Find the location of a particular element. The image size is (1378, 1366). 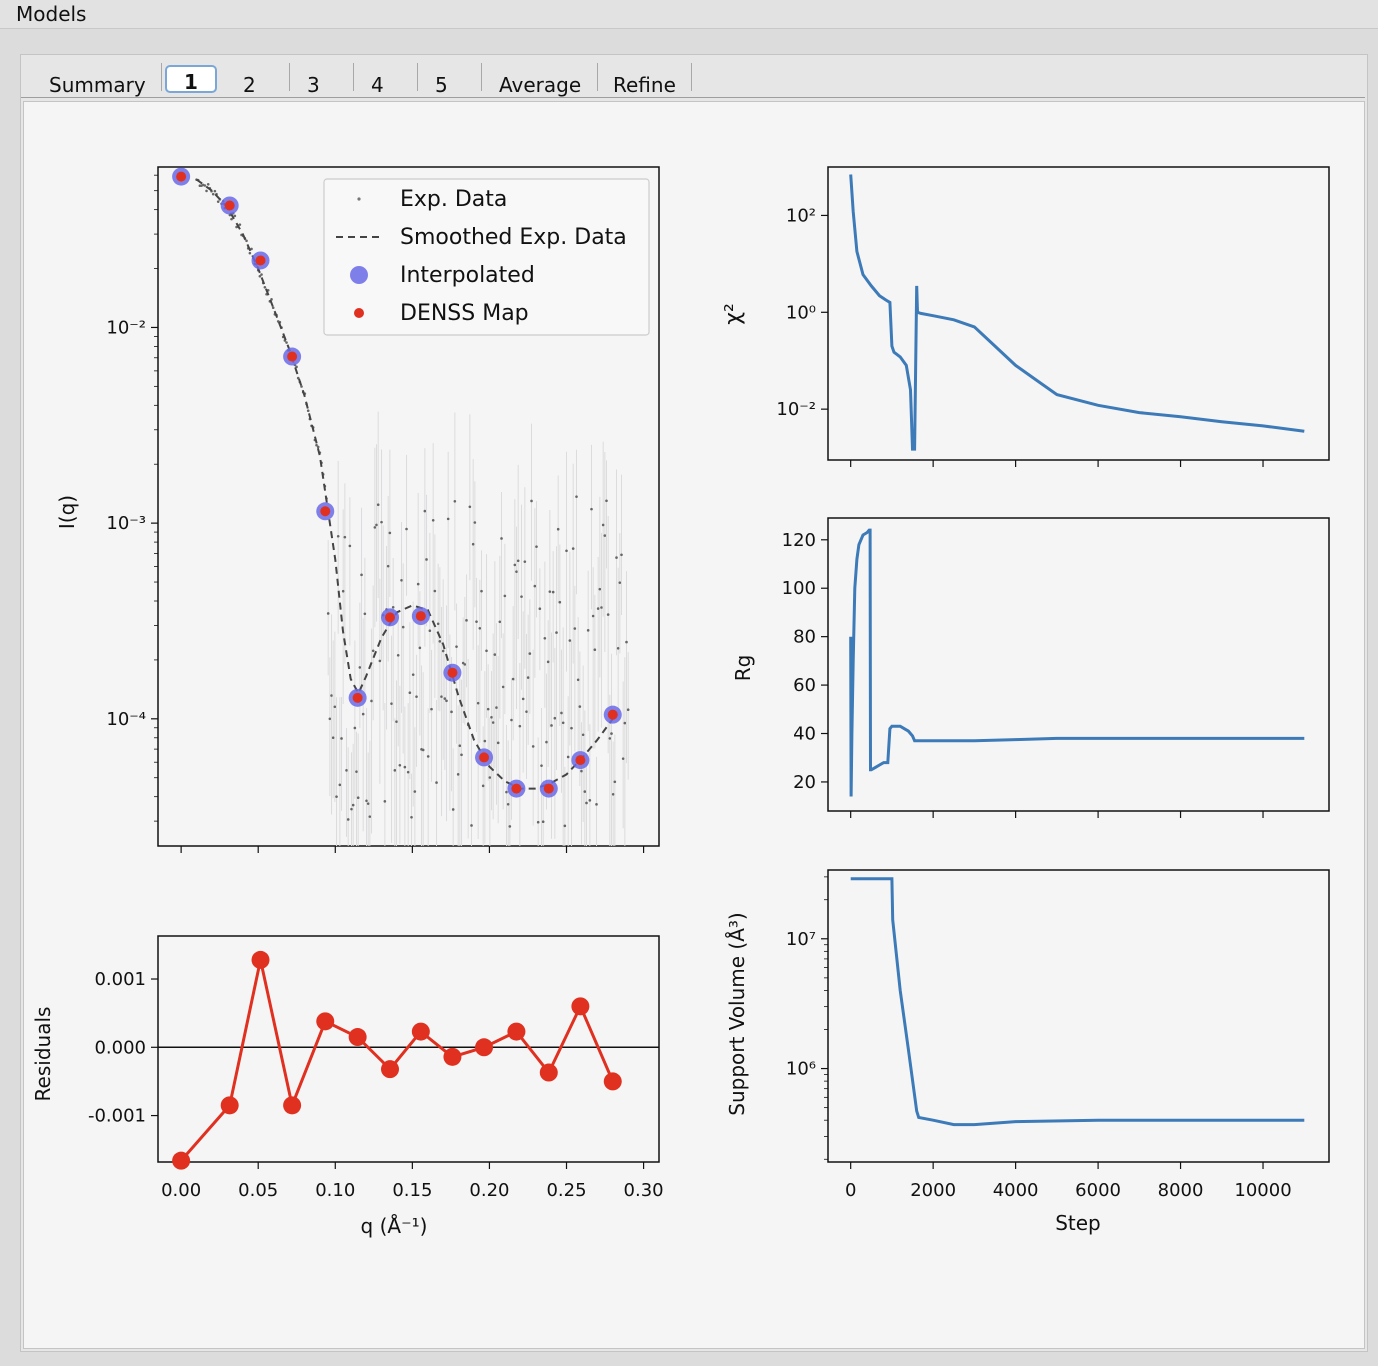

residuals-ytick-label: -0.001 is located at coordinates (117, 1116).